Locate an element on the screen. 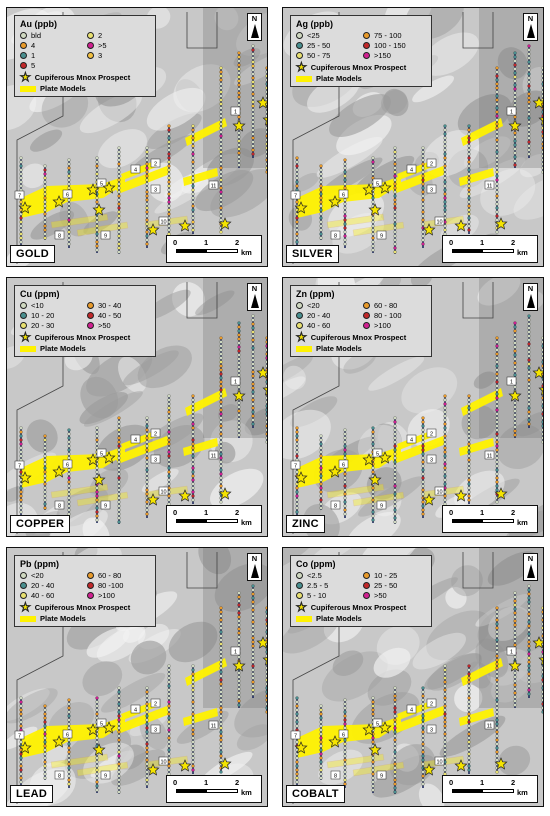 The height and width of the screenshot is (816, 550). north-label: N is located at coordinates (530, 558).